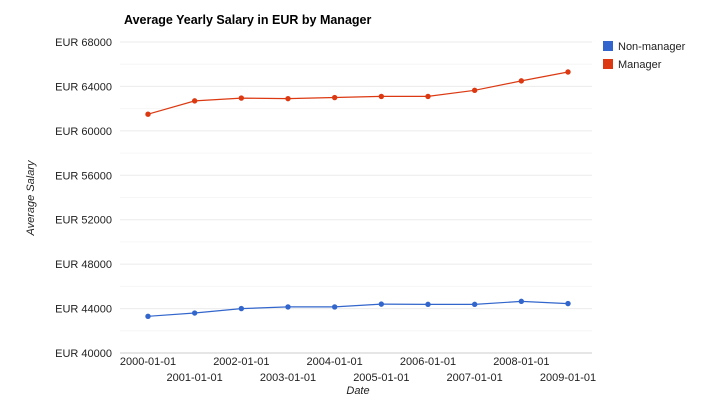  What do you see at coordinates (381, 378) in the screenshot?
I see `x-tick-label: 2005-01-01` at bounding box center [381, 378].